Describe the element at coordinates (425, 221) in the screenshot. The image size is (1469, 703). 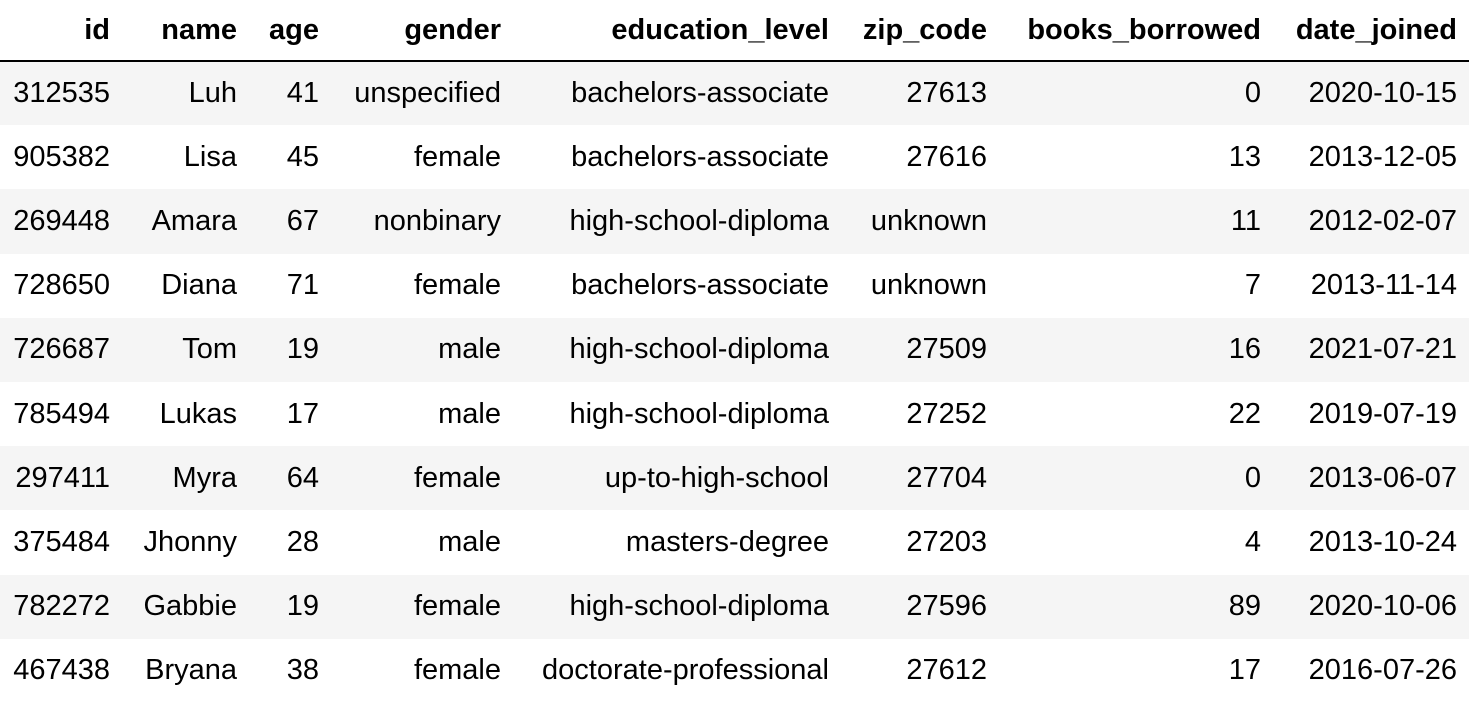
I see `cell-gender: nonbinary` at that location.